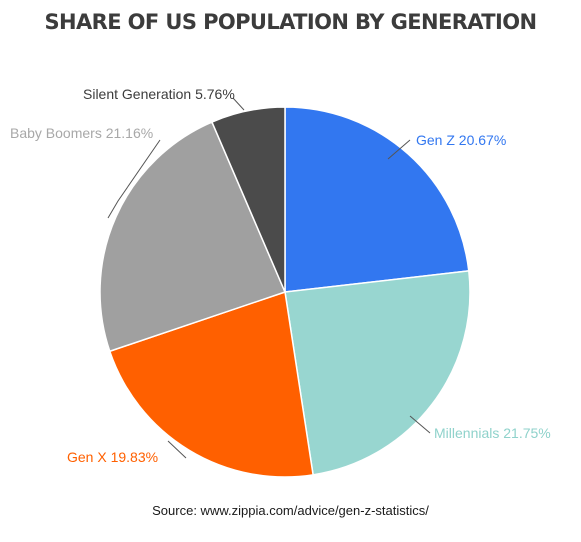  Describe the element at coordinates (81, 133) in the screenshot. I see `slice-label-baby-boomers: Baby Boomers 21.16%` at that location.